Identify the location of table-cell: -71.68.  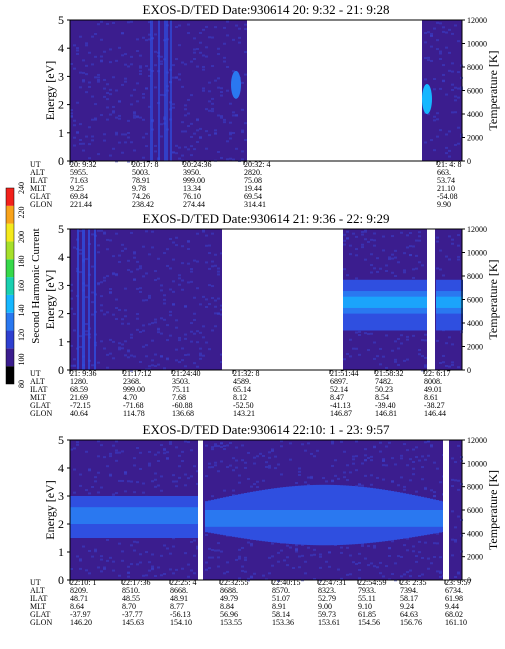
(133, 405).